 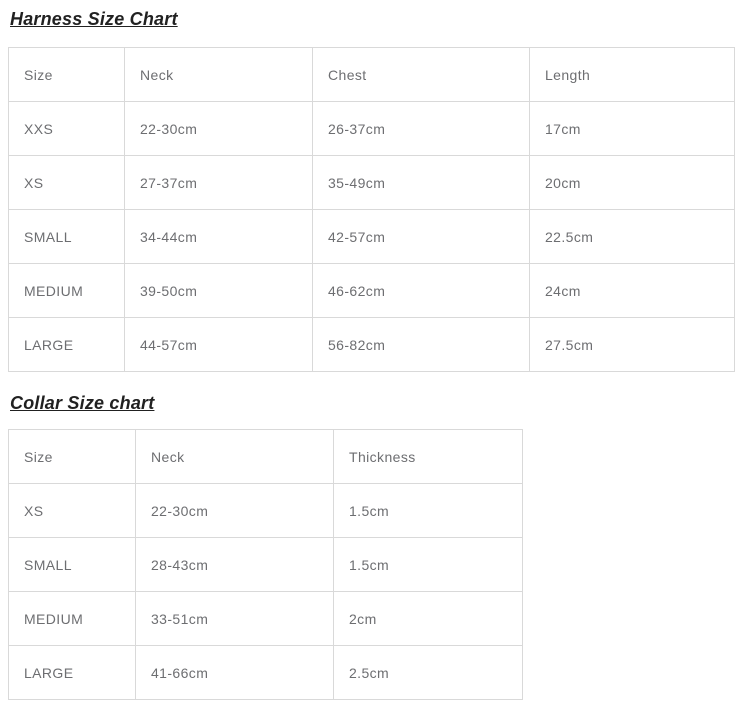 I want to click on table-cell: 2cm, so click(x=428, y=618).